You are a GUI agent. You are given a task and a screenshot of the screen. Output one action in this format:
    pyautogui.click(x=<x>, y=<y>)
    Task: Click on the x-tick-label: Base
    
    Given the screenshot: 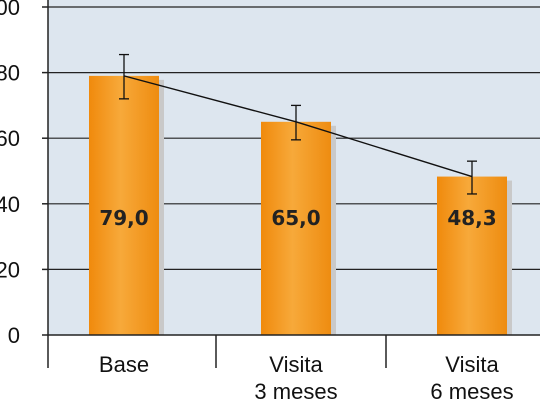 What is the action you would take?
    pyautogui.click(x=124, y=364)
    